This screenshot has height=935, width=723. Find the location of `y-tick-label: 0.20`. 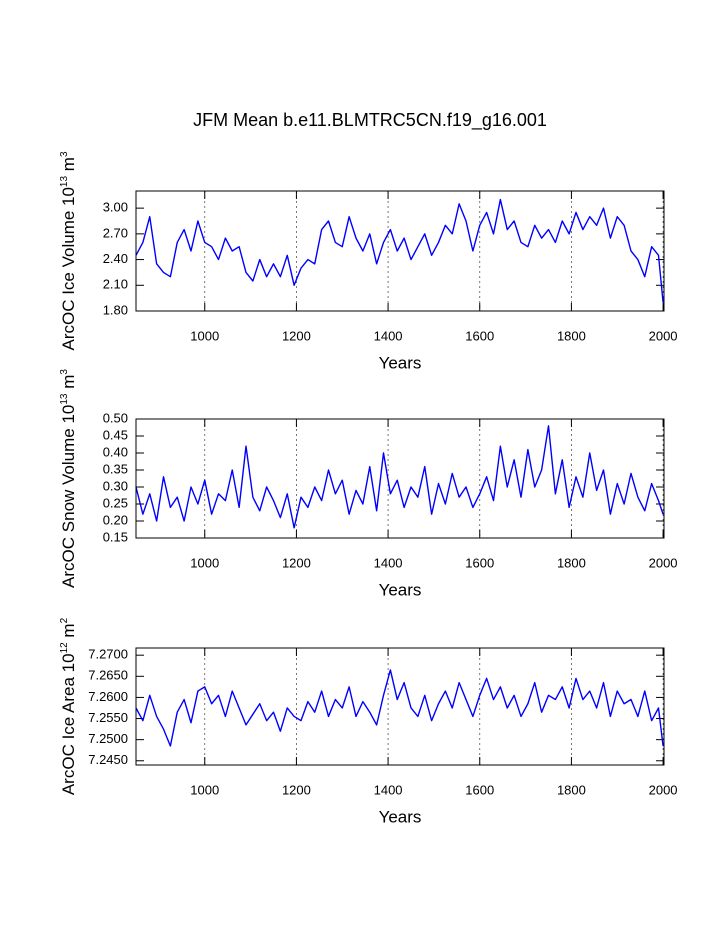

y-tick-label: 0.20 is located at coordinates (115, 519).